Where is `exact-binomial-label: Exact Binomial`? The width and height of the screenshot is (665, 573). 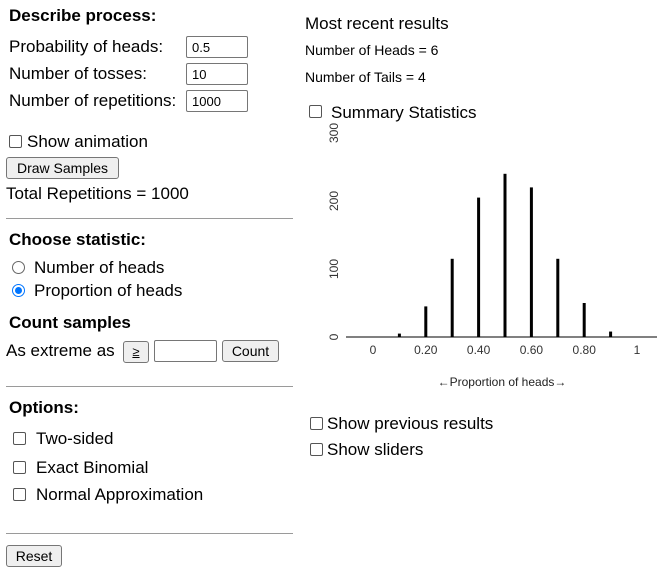
exact-binomial-label: Exact Binomial is located at coordinates (92, 467).